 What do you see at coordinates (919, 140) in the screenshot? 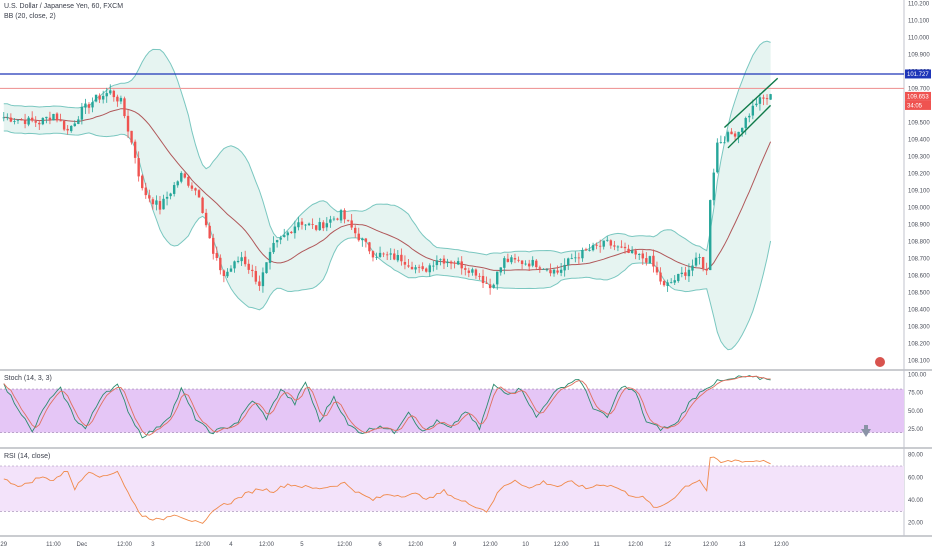
I see `price-tick-label: 109.400` at bounding box center [919, 140].